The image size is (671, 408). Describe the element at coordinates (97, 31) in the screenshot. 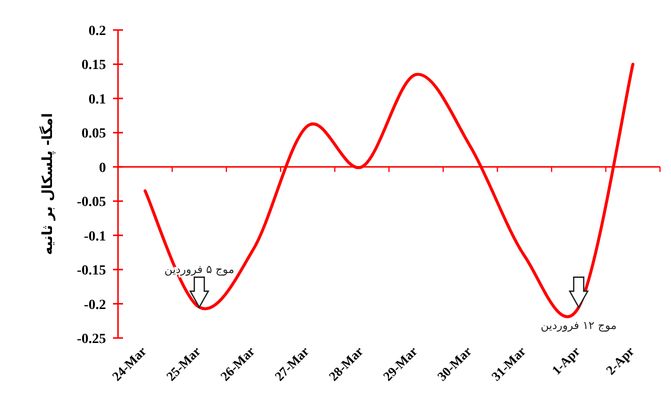

I see `y-tick-label: 0.2` at that location.